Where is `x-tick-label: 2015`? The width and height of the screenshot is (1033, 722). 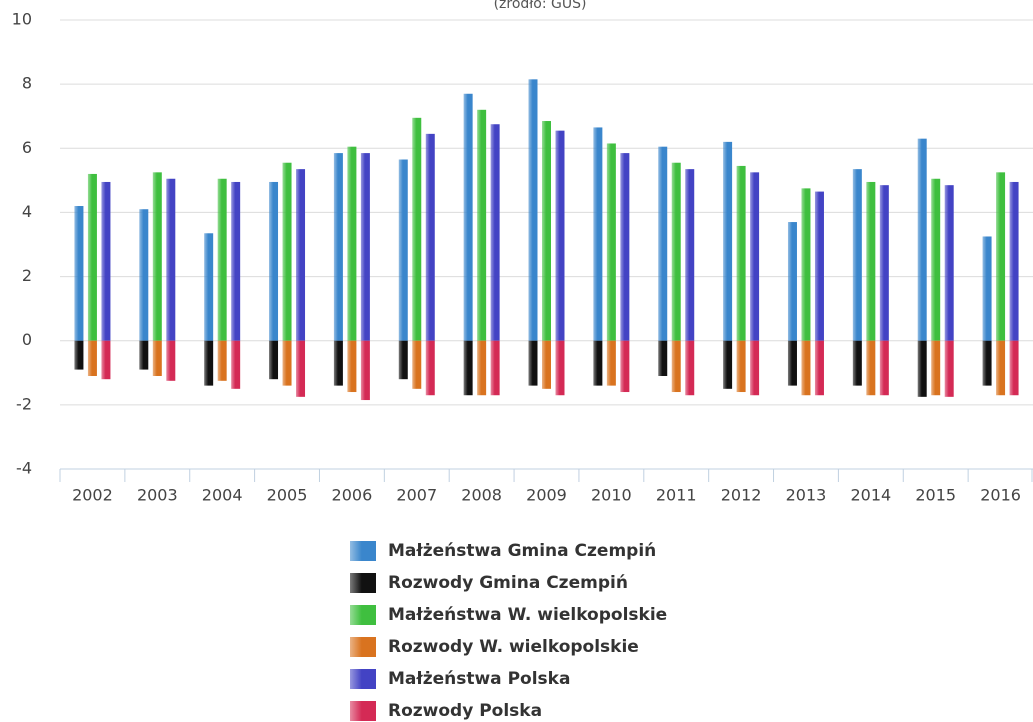
x-tick-label: 2015 is located at coordinates (935, 495).